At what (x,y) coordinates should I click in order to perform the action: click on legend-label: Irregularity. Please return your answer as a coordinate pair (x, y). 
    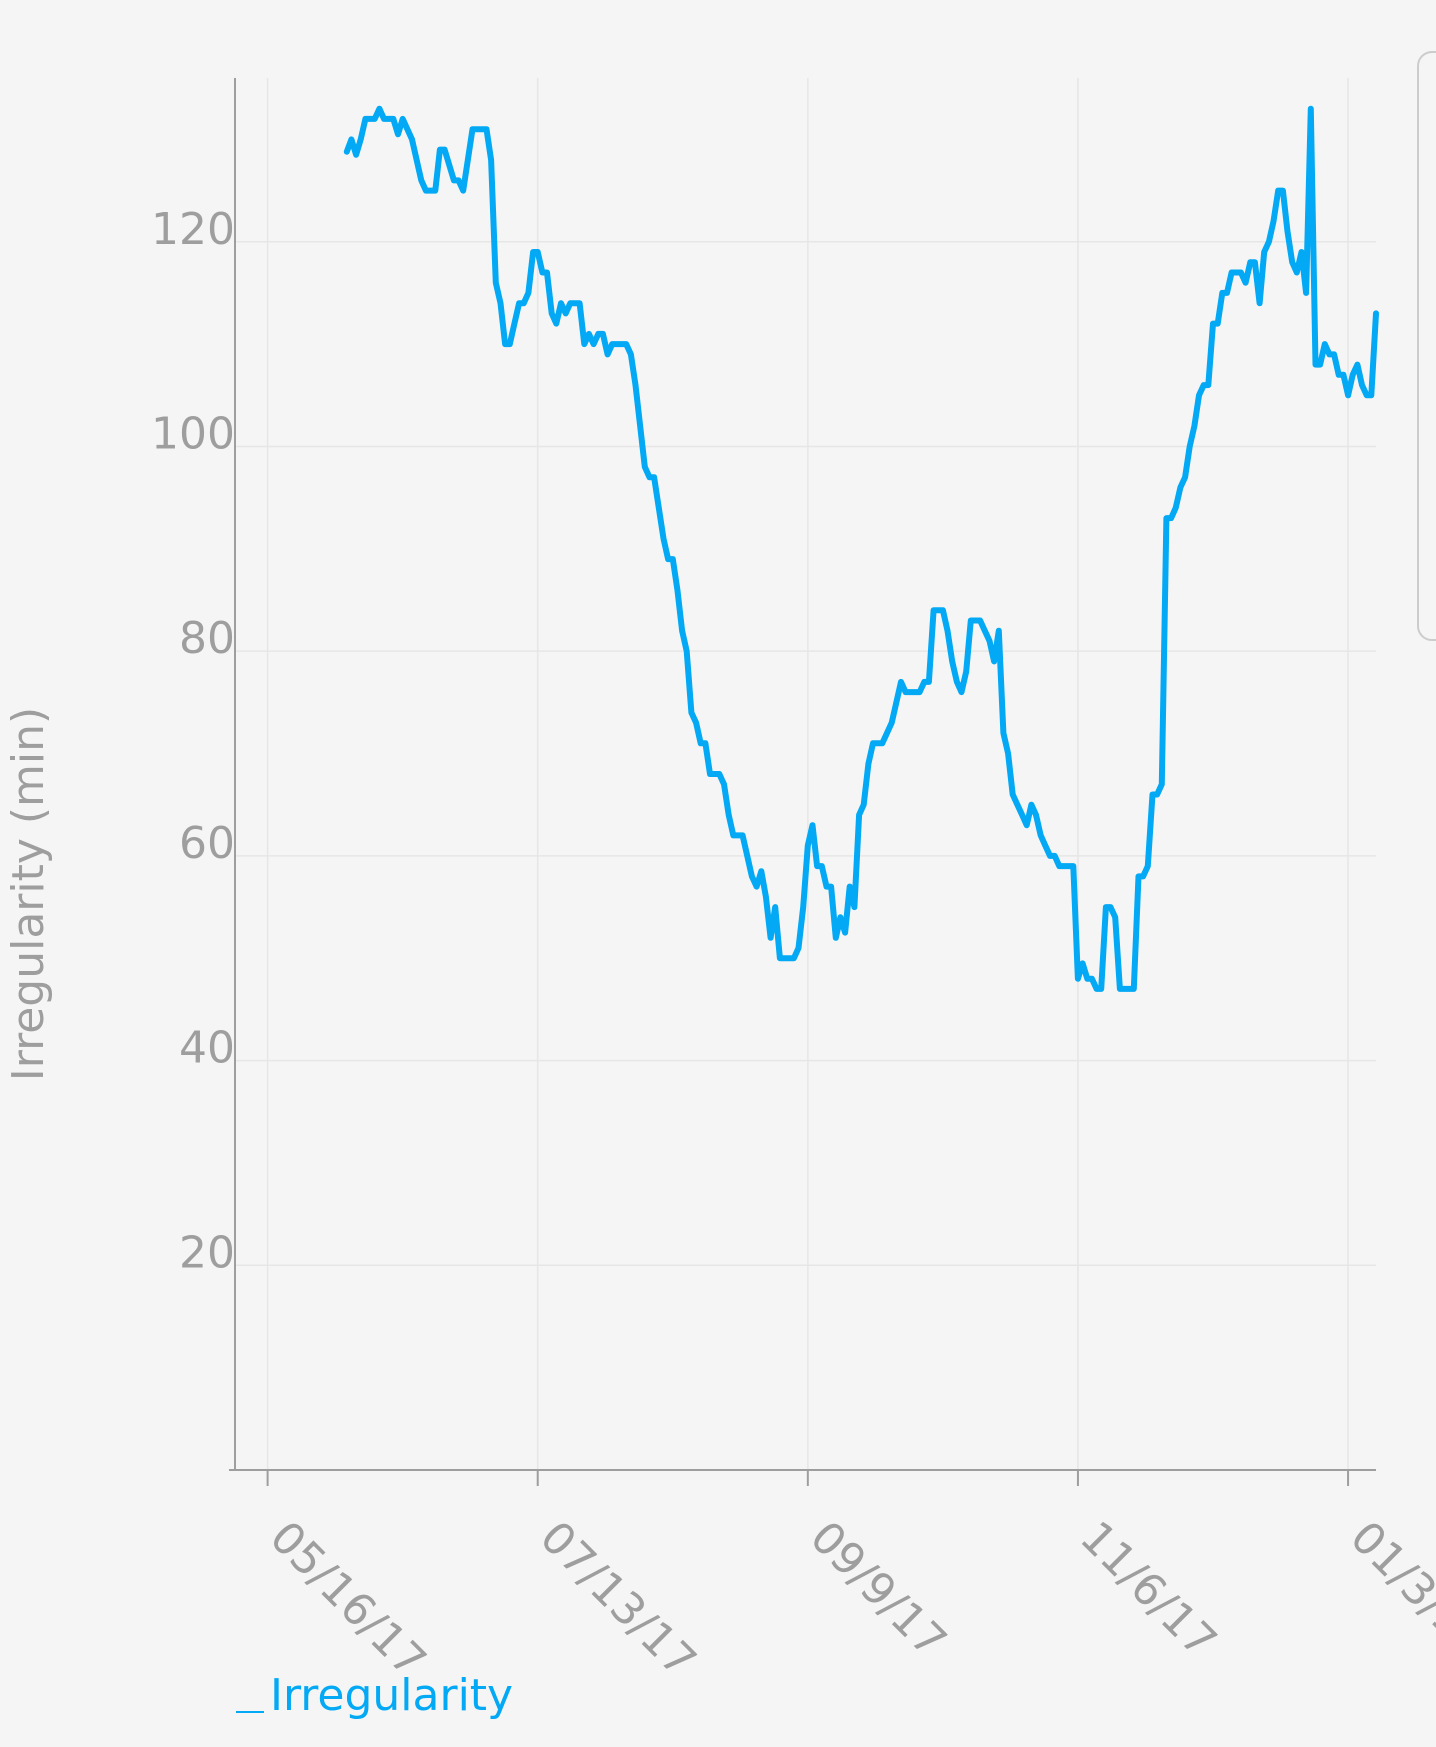
    Looking at the image, I should click on (391, 1695).